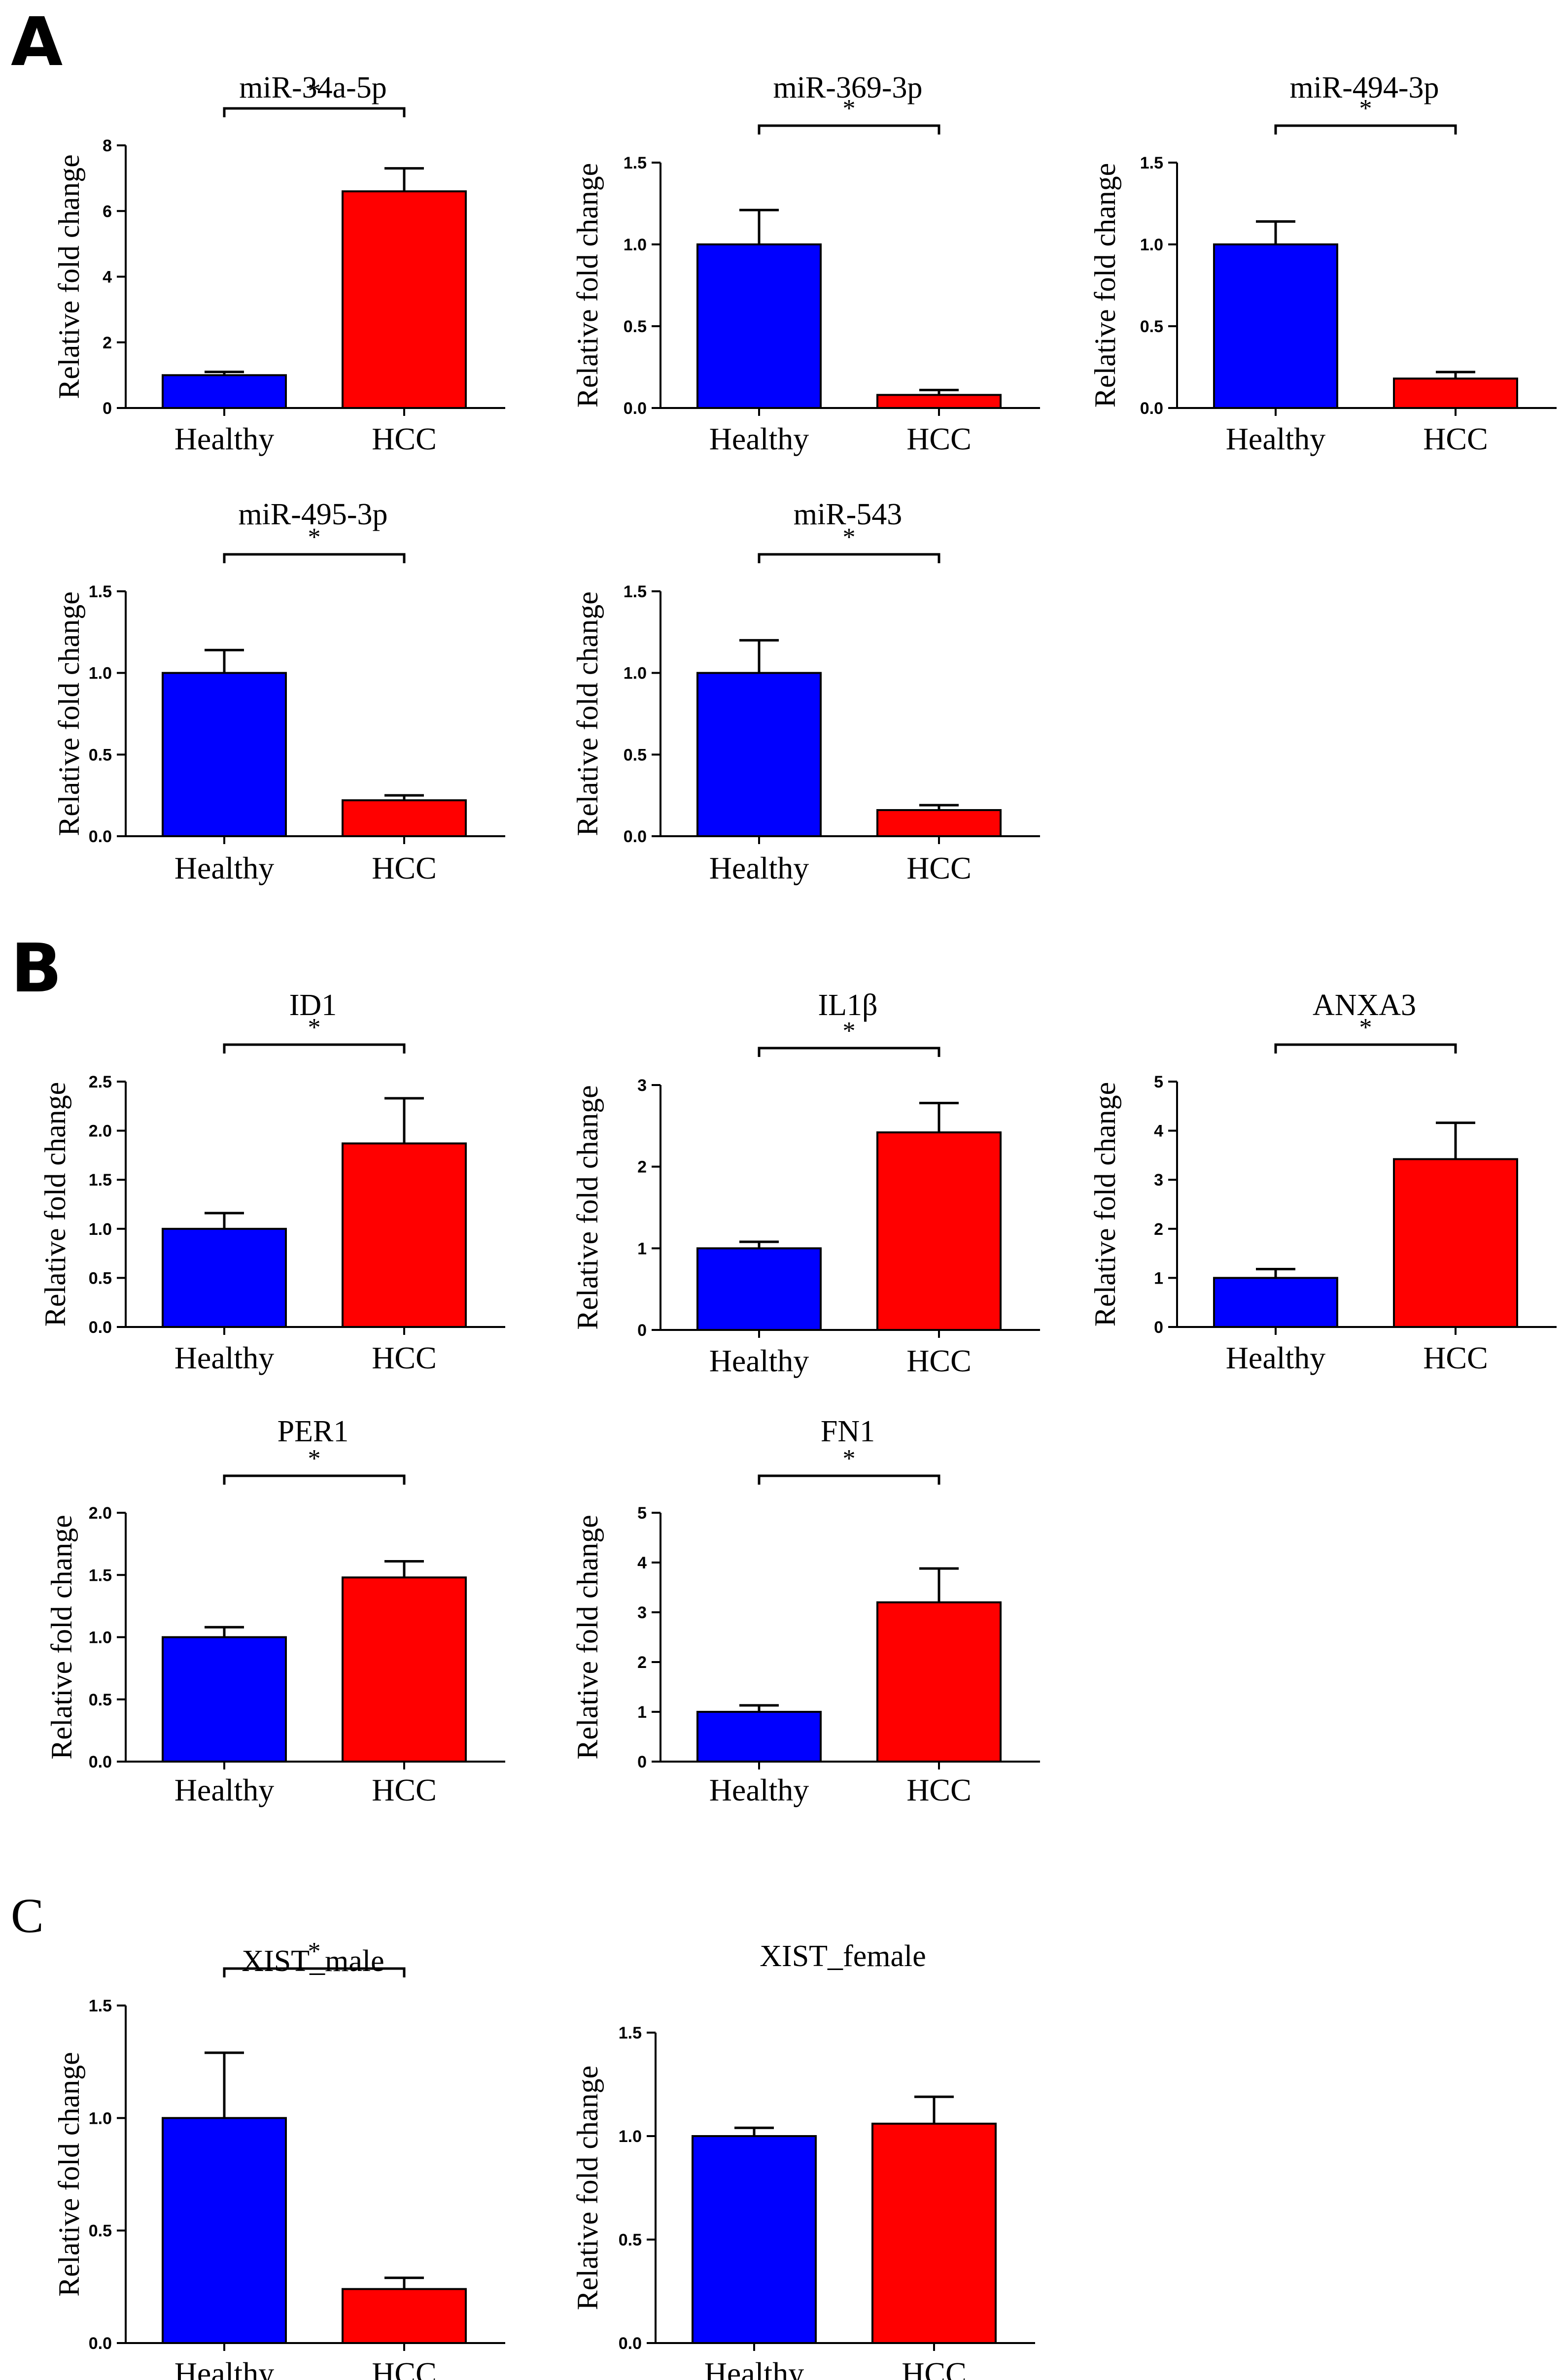  I want to click on chart-title: miR-495-3p, so click(312, 514).